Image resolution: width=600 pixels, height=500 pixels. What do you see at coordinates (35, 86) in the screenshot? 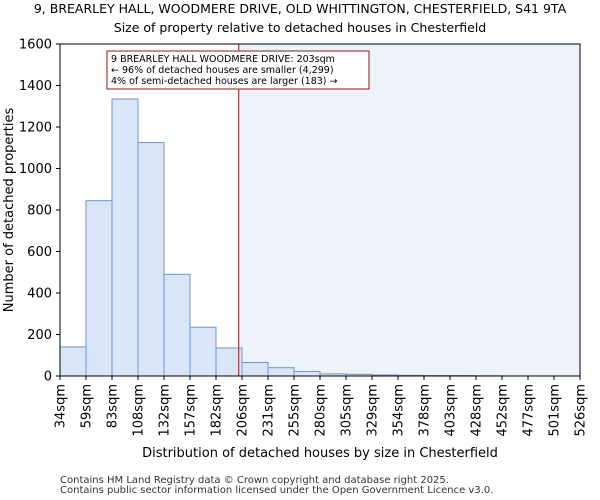
I see `y-tick-label: 1400` at bounding box center [35, 86].